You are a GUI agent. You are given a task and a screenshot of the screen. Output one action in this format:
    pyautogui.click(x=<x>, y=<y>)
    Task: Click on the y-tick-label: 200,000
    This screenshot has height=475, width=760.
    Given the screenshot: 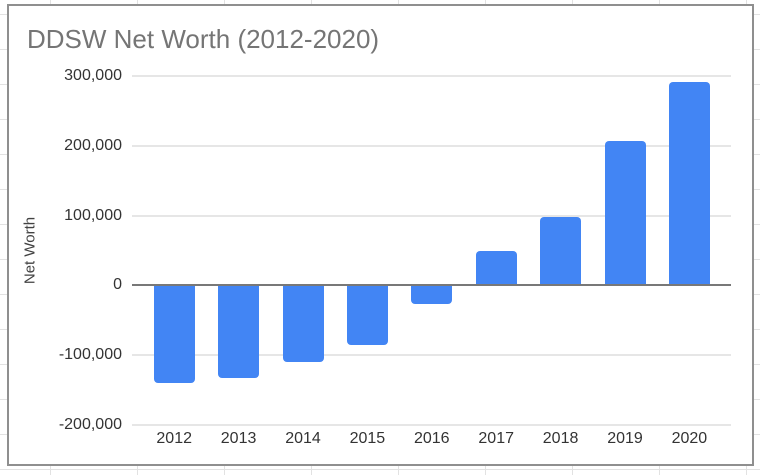 What is the action you would take?
    pyautogui.click(x=93, y=145)
    